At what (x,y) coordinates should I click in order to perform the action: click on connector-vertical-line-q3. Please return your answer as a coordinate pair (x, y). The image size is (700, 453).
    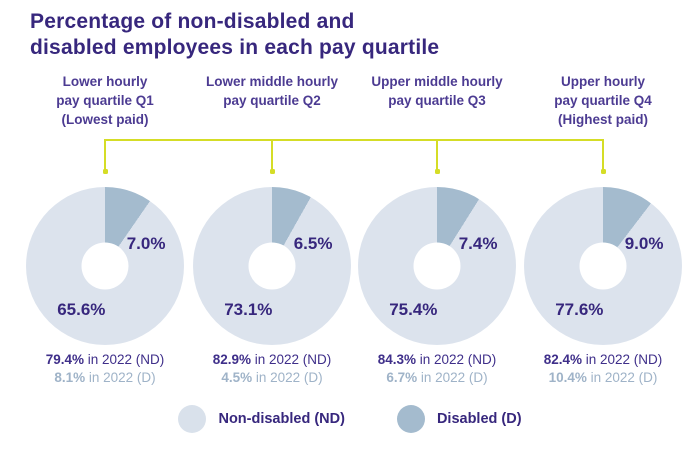
    Looking at the image, I should click on (437, 154).